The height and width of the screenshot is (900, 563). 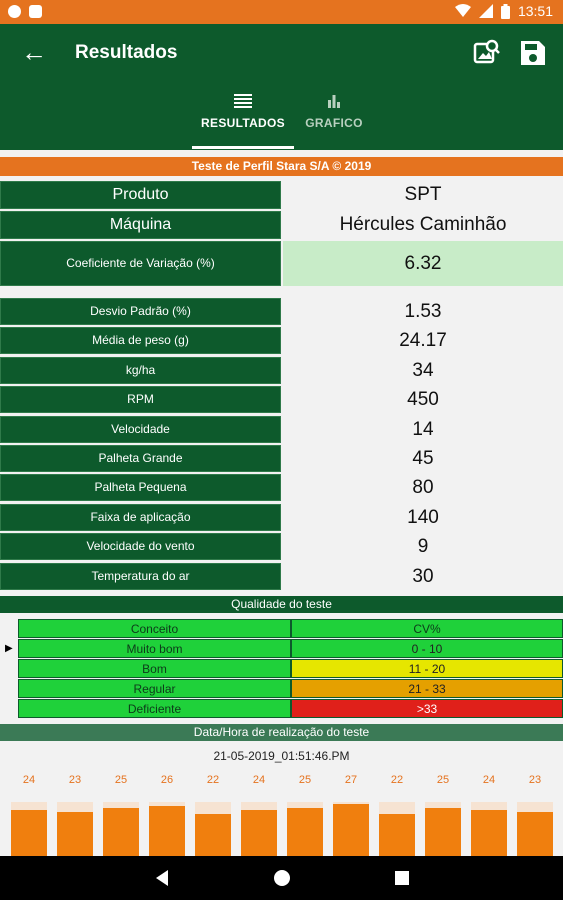 I want to click on quality-title: Qualidade do teste, so click(x=281, y=604).